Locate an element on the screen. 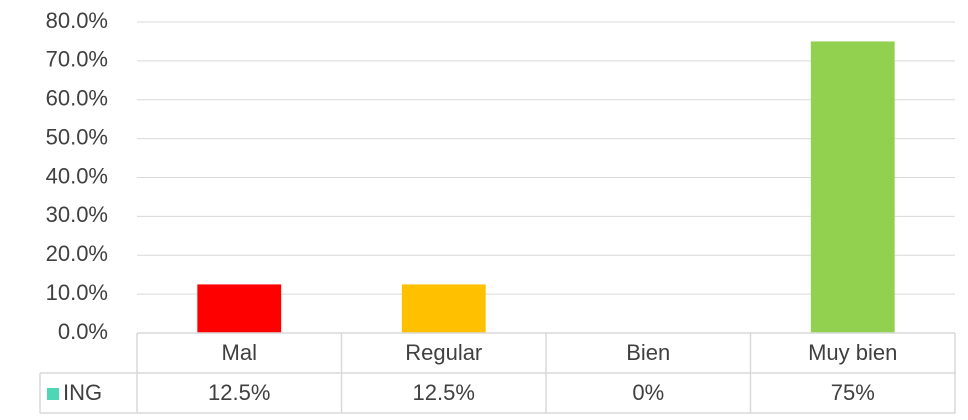 This screenshot has height=420, width=968. x-tick-label: Muy bien is located at coordinates (852, 352).